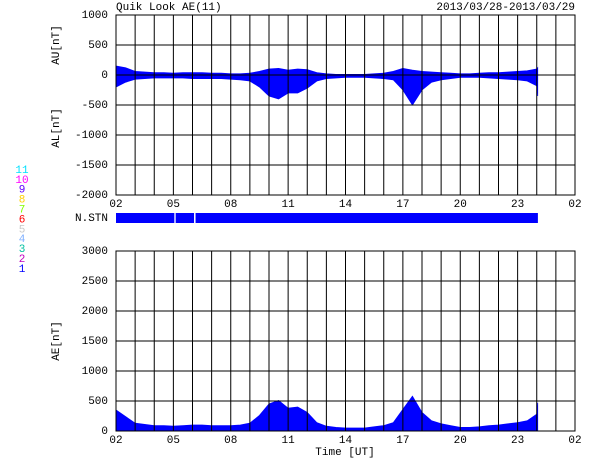  Describe the element at coordinates (95, 342) in the screenshot. I see `y-tick-label: 1500` at that location.